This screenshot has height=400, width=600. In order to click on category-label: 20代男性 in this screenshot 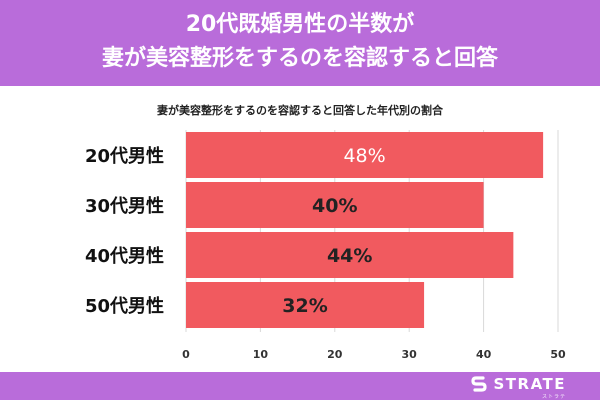, I will do `click(124, 156)`.